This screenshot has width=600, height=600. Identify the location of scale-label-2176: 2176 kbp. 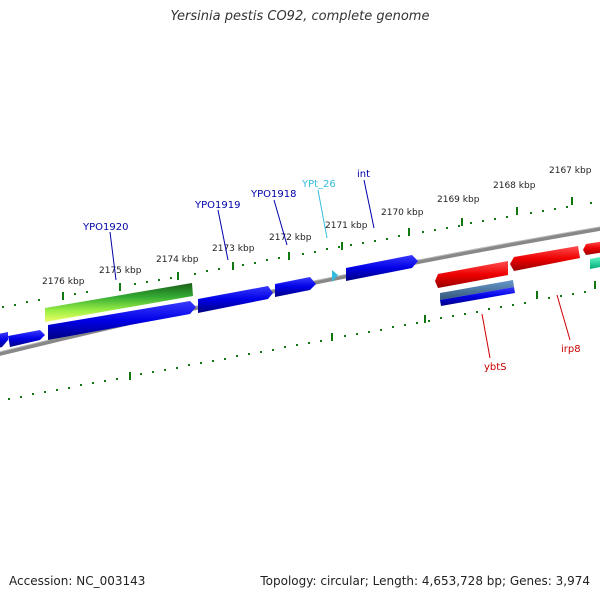
(63, 282).